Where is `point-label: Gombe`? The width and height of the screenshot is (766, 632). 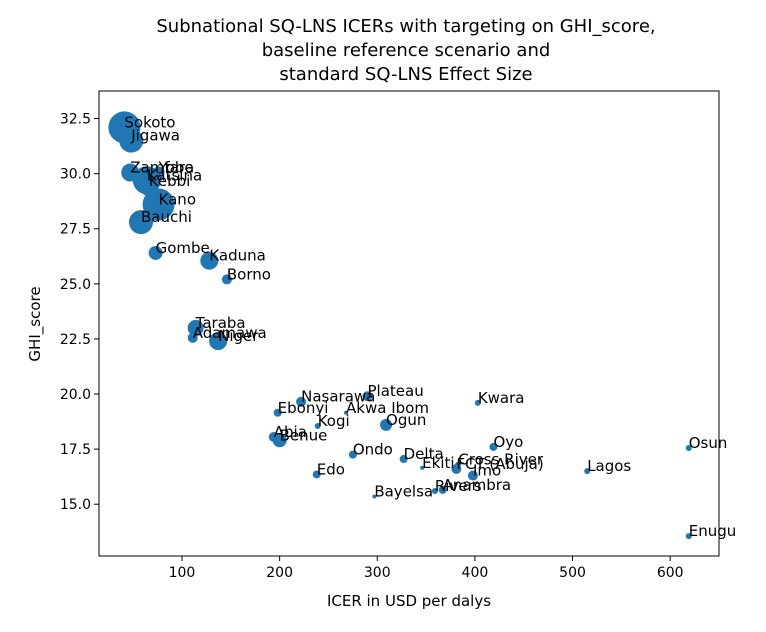
point-label: Gombe is located at coordinates (183, 248).